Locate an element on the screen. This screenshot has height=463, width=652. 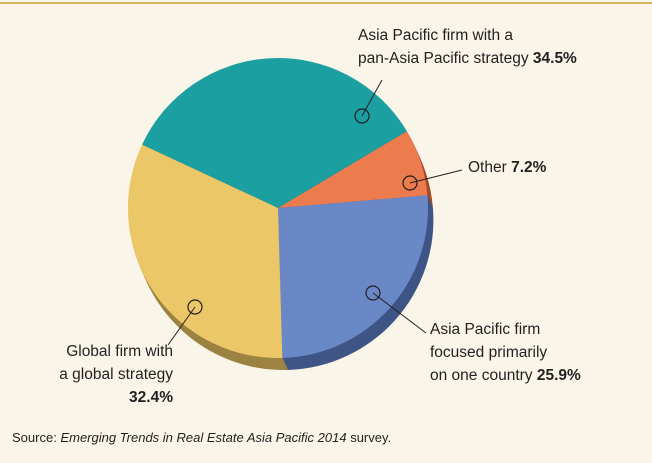
category-line: Asia Pacific firm is located at coordinates (485, 329).